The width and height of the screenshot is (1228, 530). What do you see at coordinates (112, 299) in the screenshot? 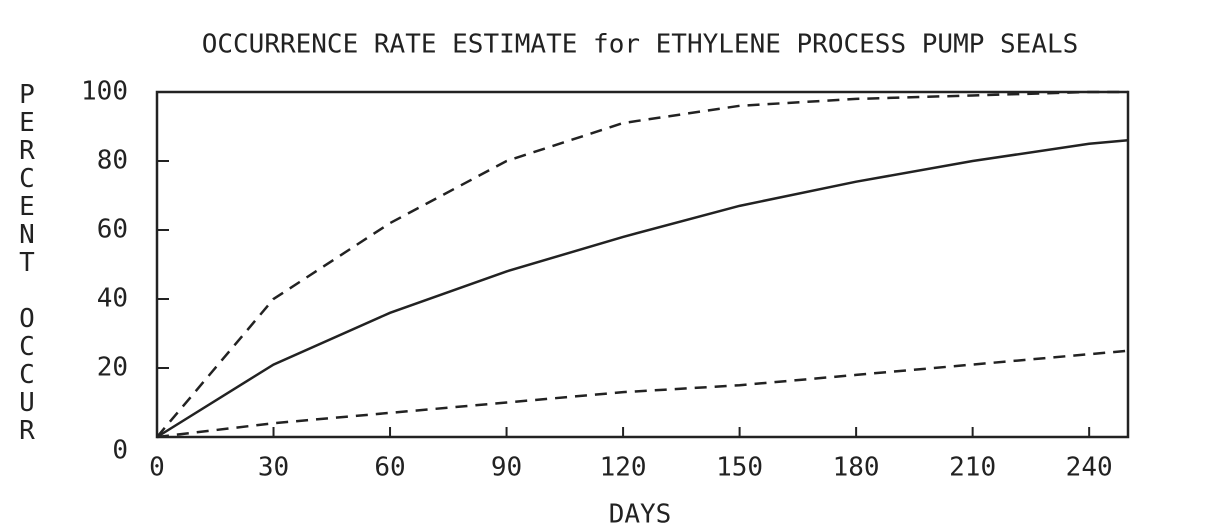
I see `y-tick-label: 40` at bounding box center [112, 299].